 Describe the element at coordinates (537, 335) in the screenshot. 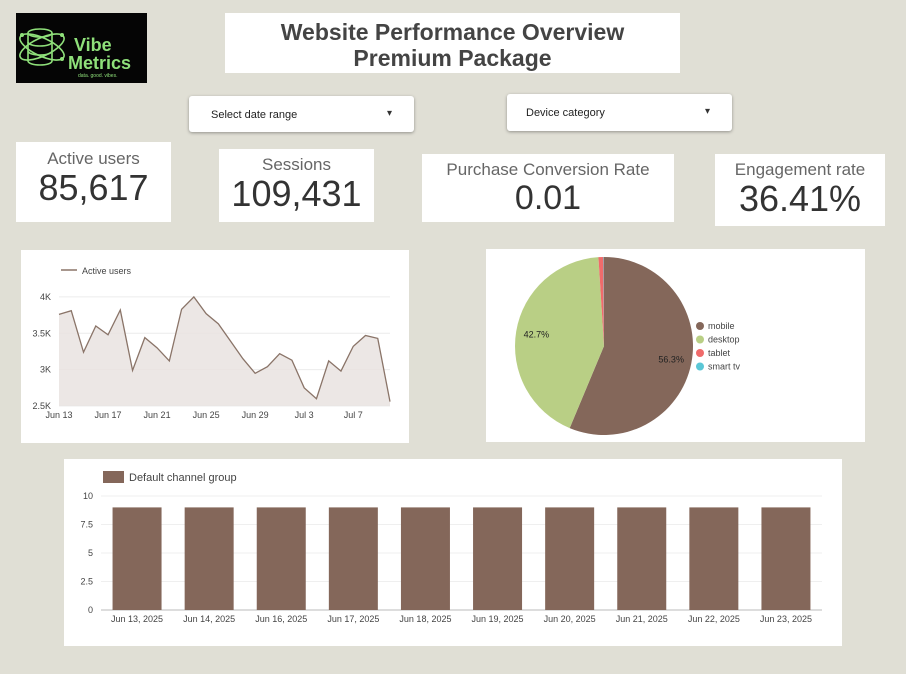

I see `slice-label: 42.7%` at that location.